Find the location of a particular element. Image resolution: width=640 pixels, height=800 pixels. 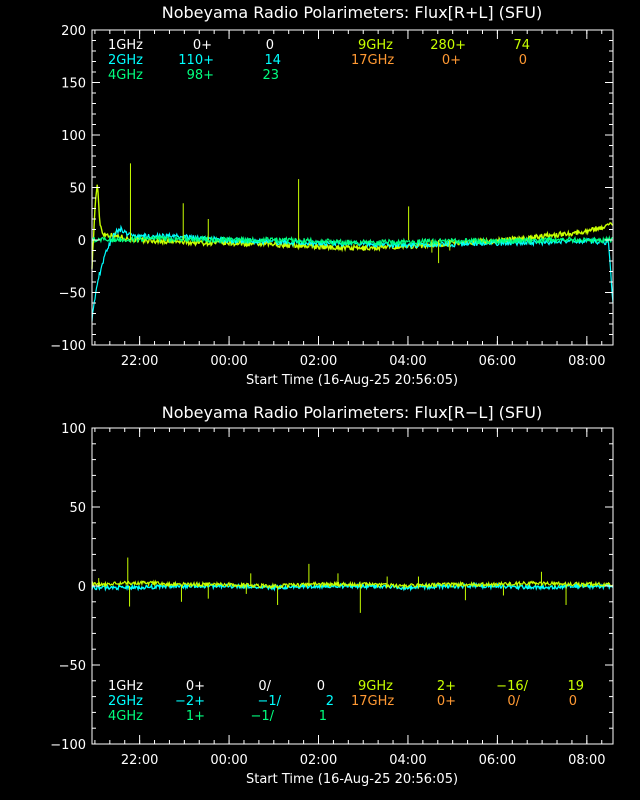

legend2-9ghz-value-b: −16/ is located at coordinates (512, 686).